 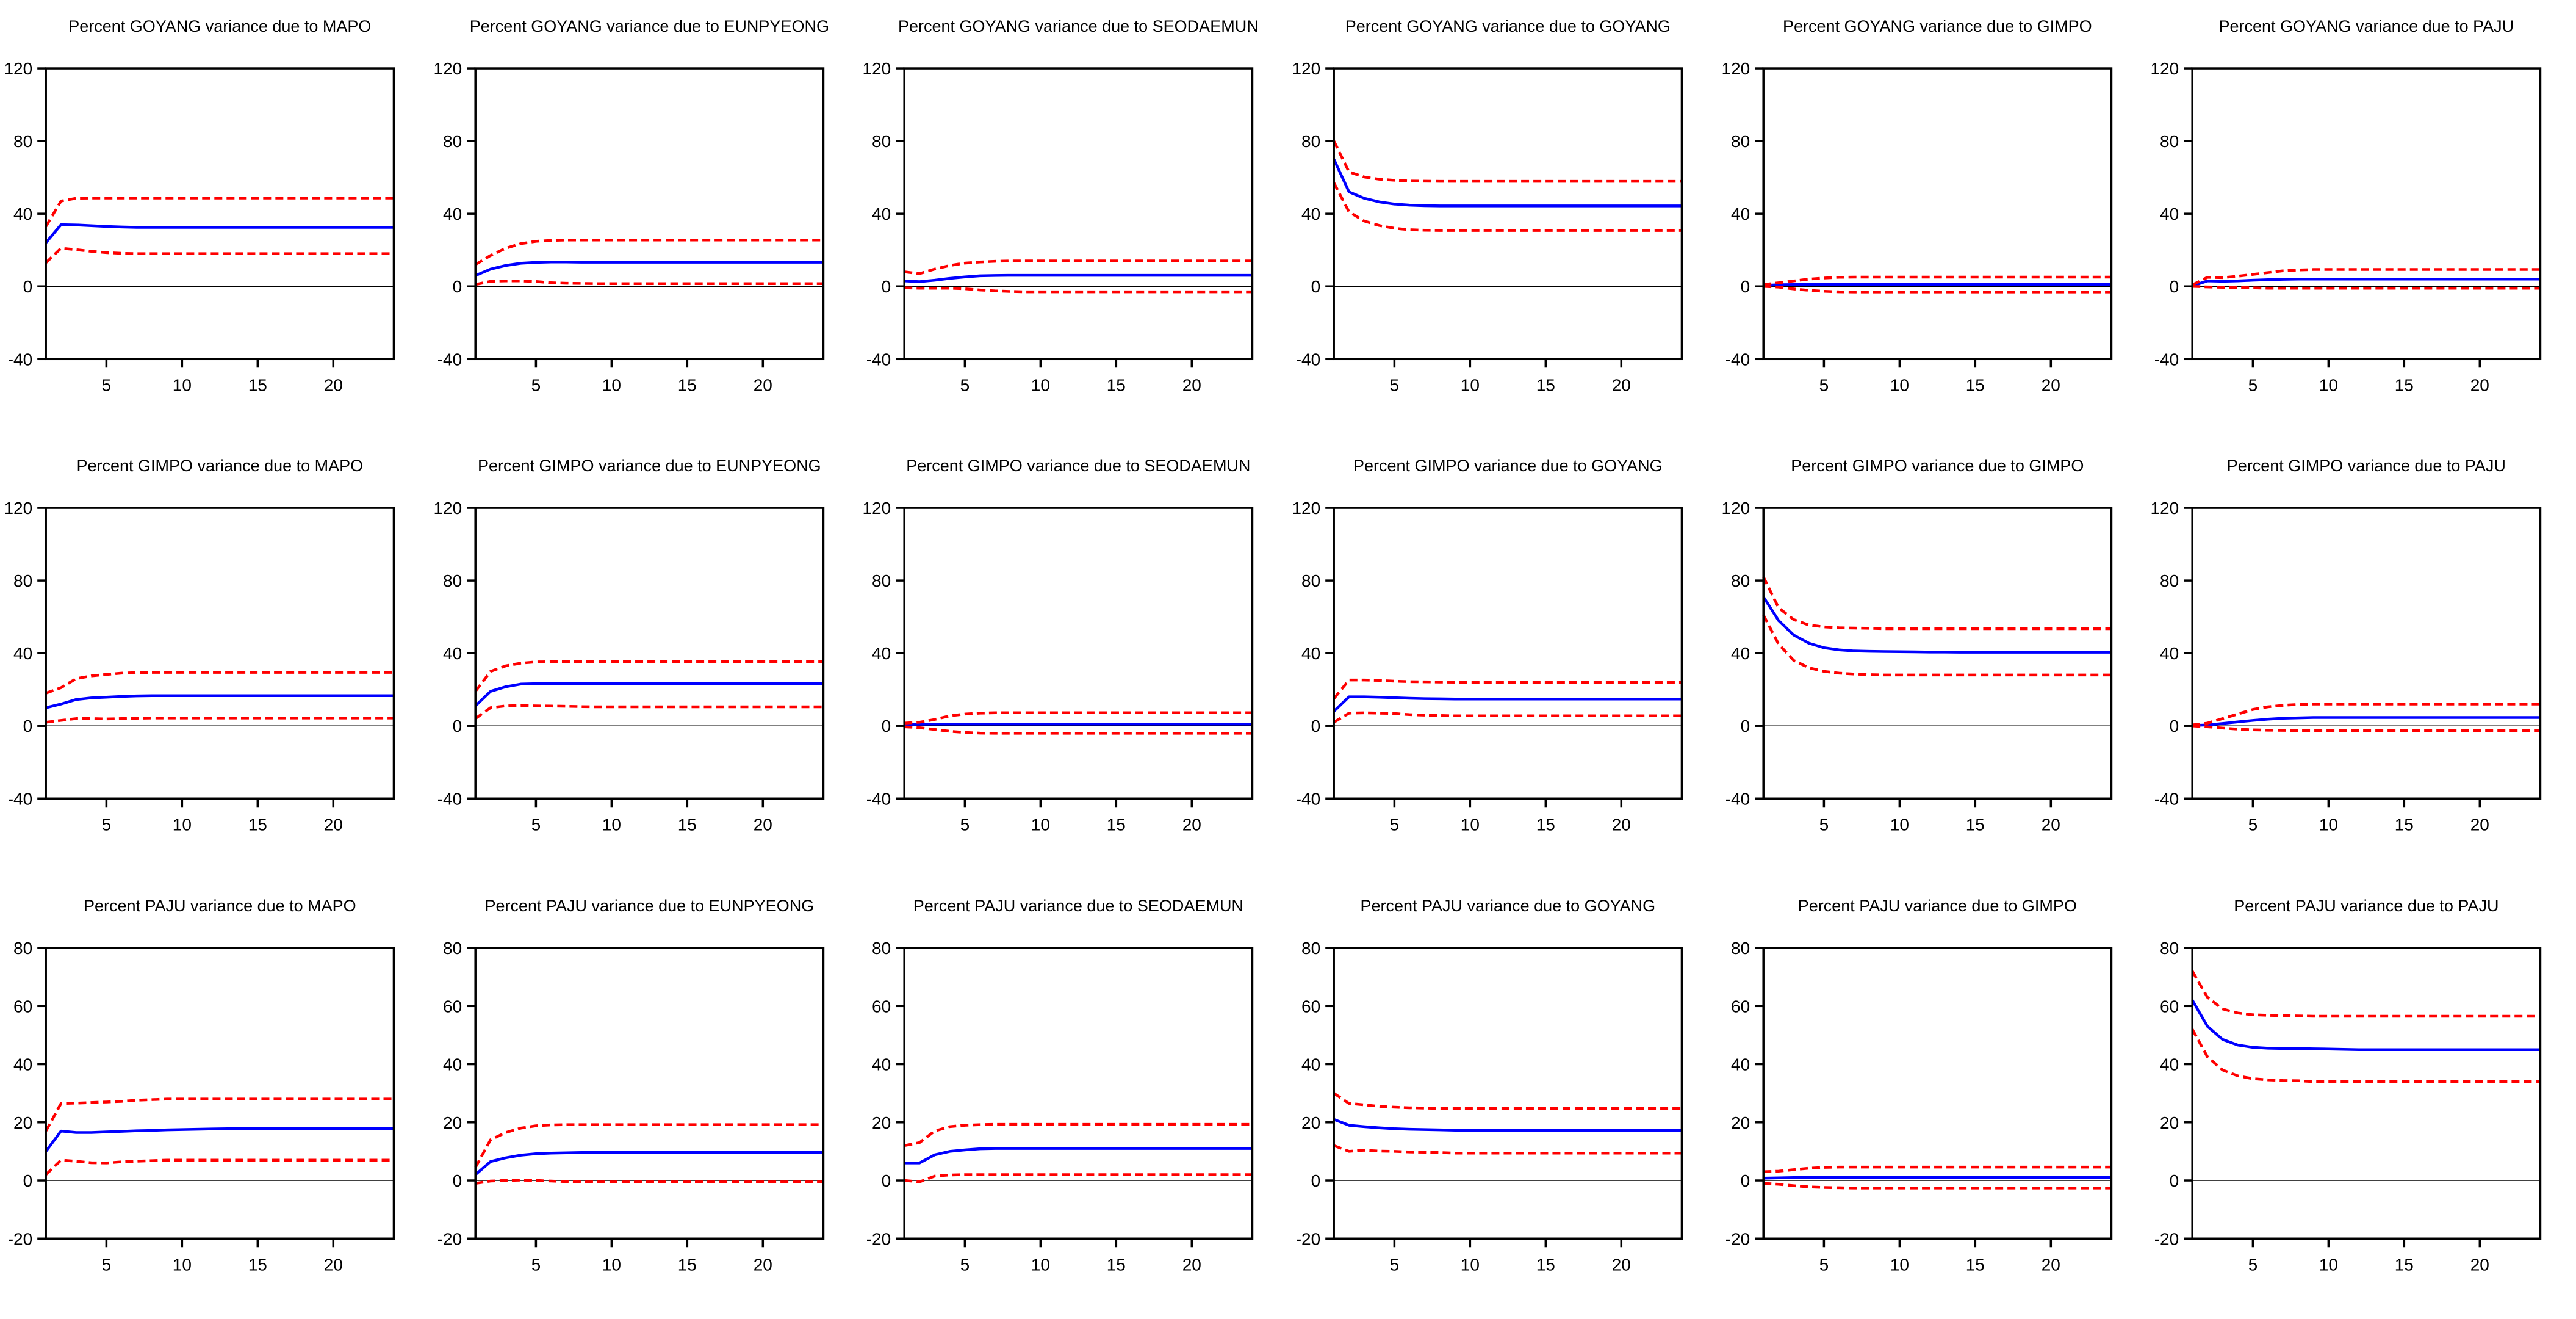 What do you see at coordinates (1936, 906) in the screenshot?
I see `chart-title: Percent PAJU variance due to GIMPO` at bounding box center [1936, 906].